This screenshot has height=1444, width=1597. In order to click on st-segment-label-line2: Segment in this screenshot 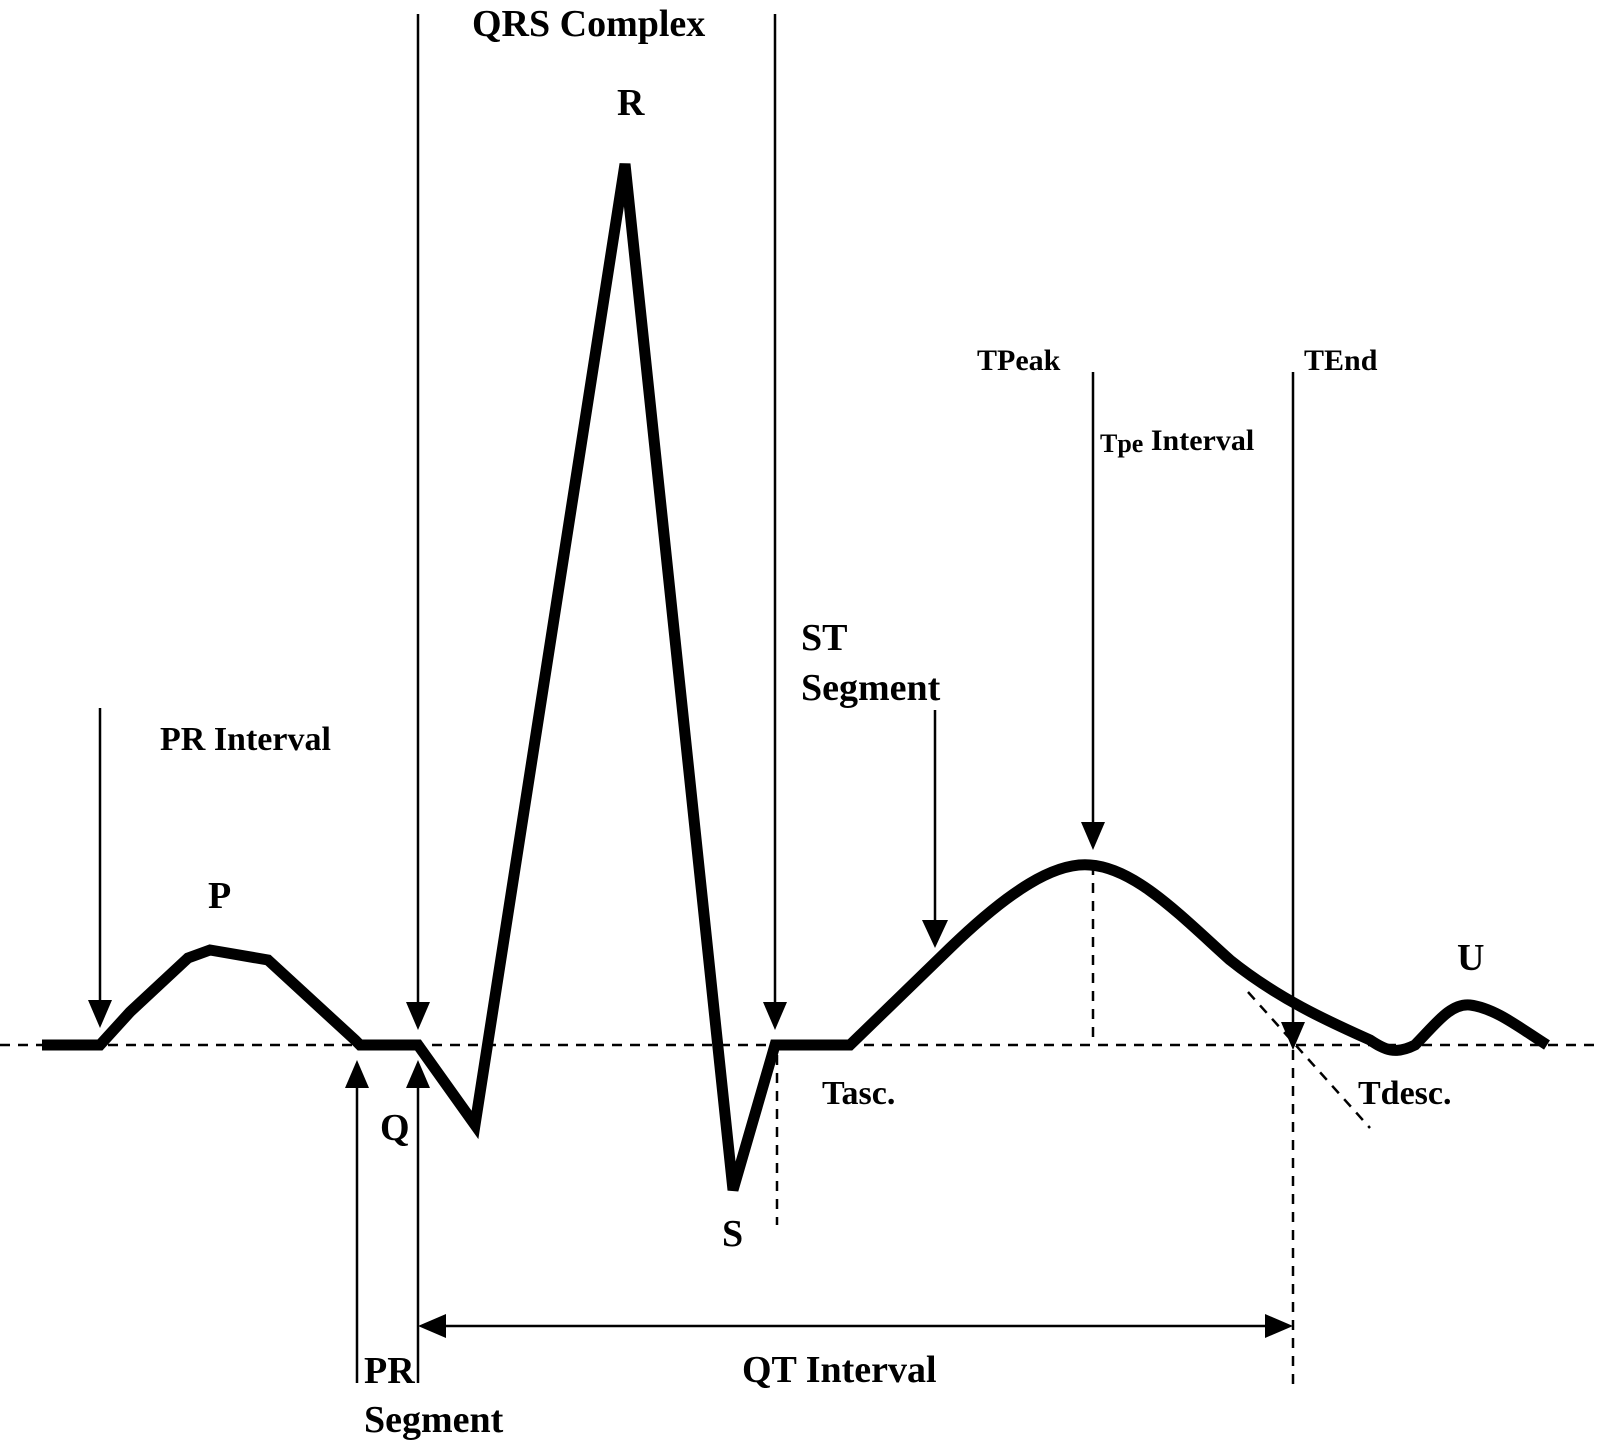, I will do `click(871, 688)`.